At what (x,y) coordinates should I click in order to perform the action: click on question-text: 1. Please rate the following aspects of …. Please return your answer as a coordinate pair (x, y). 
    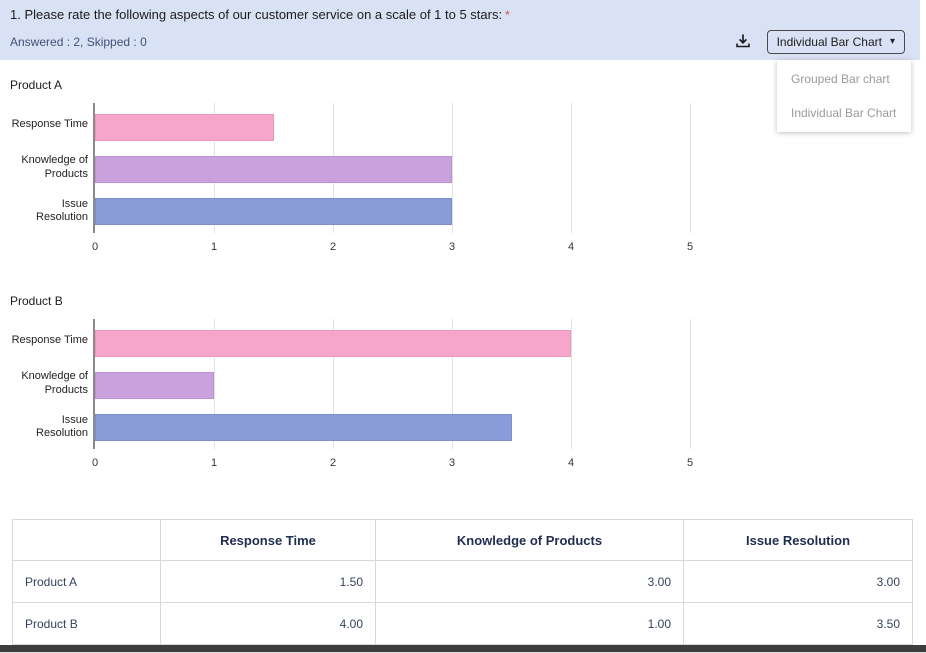
    Looking at the image, I should click on (256, 14).